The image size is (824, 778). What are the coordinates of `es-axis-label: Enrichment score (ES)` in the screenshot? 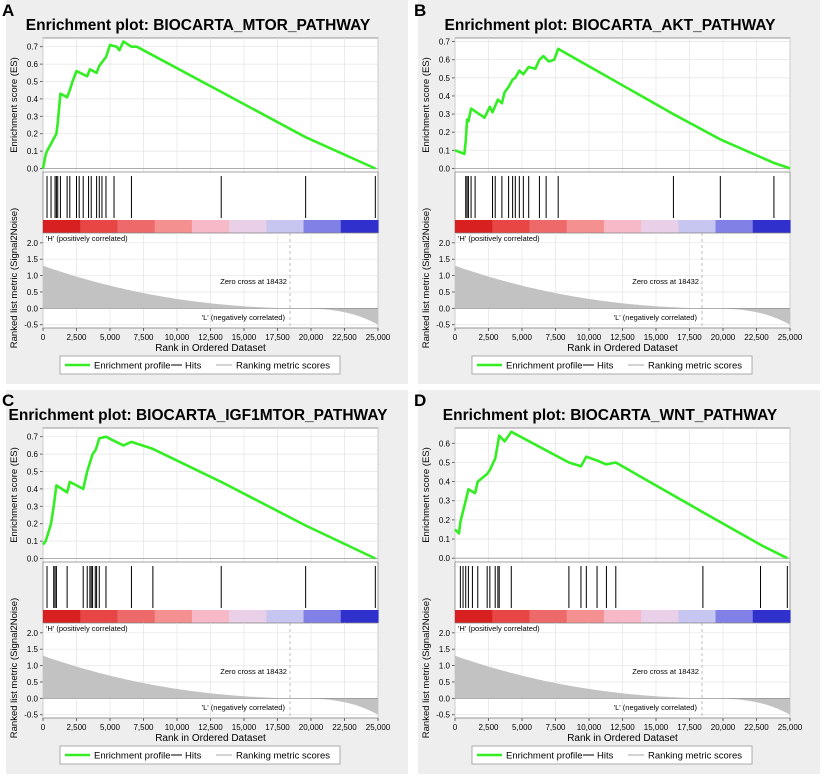 It's located at (426, 495).